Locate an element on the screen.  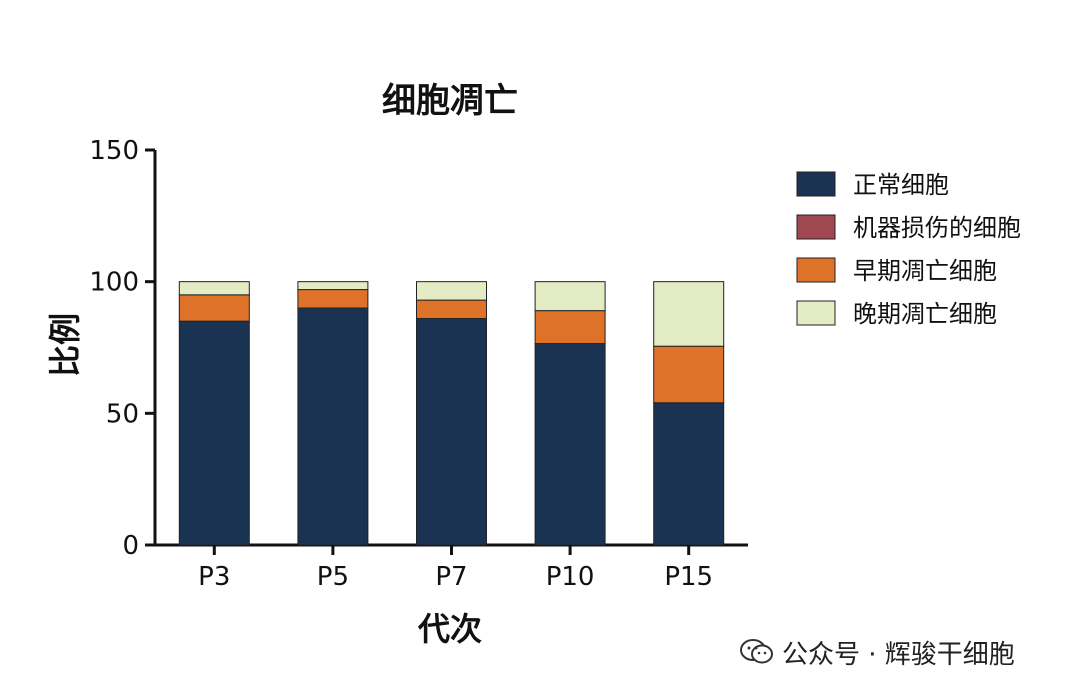
legend-label: 机器损伤的细胞 is located at coordinates (937, 228).